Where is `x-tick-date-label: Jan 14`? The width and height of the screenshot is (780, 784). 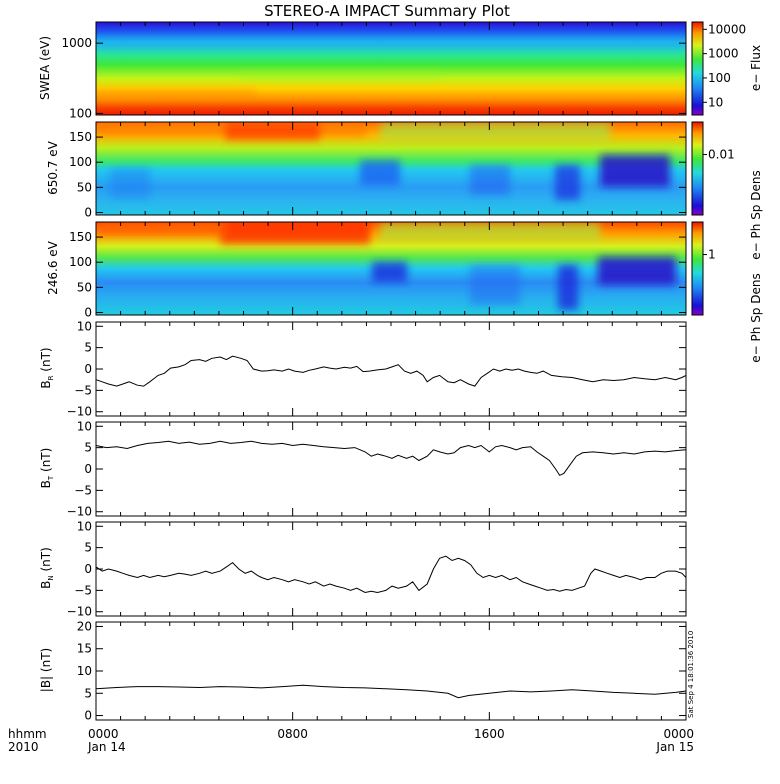
x-tick-date-label: Jan 14 is located at coordinates (106, 747).